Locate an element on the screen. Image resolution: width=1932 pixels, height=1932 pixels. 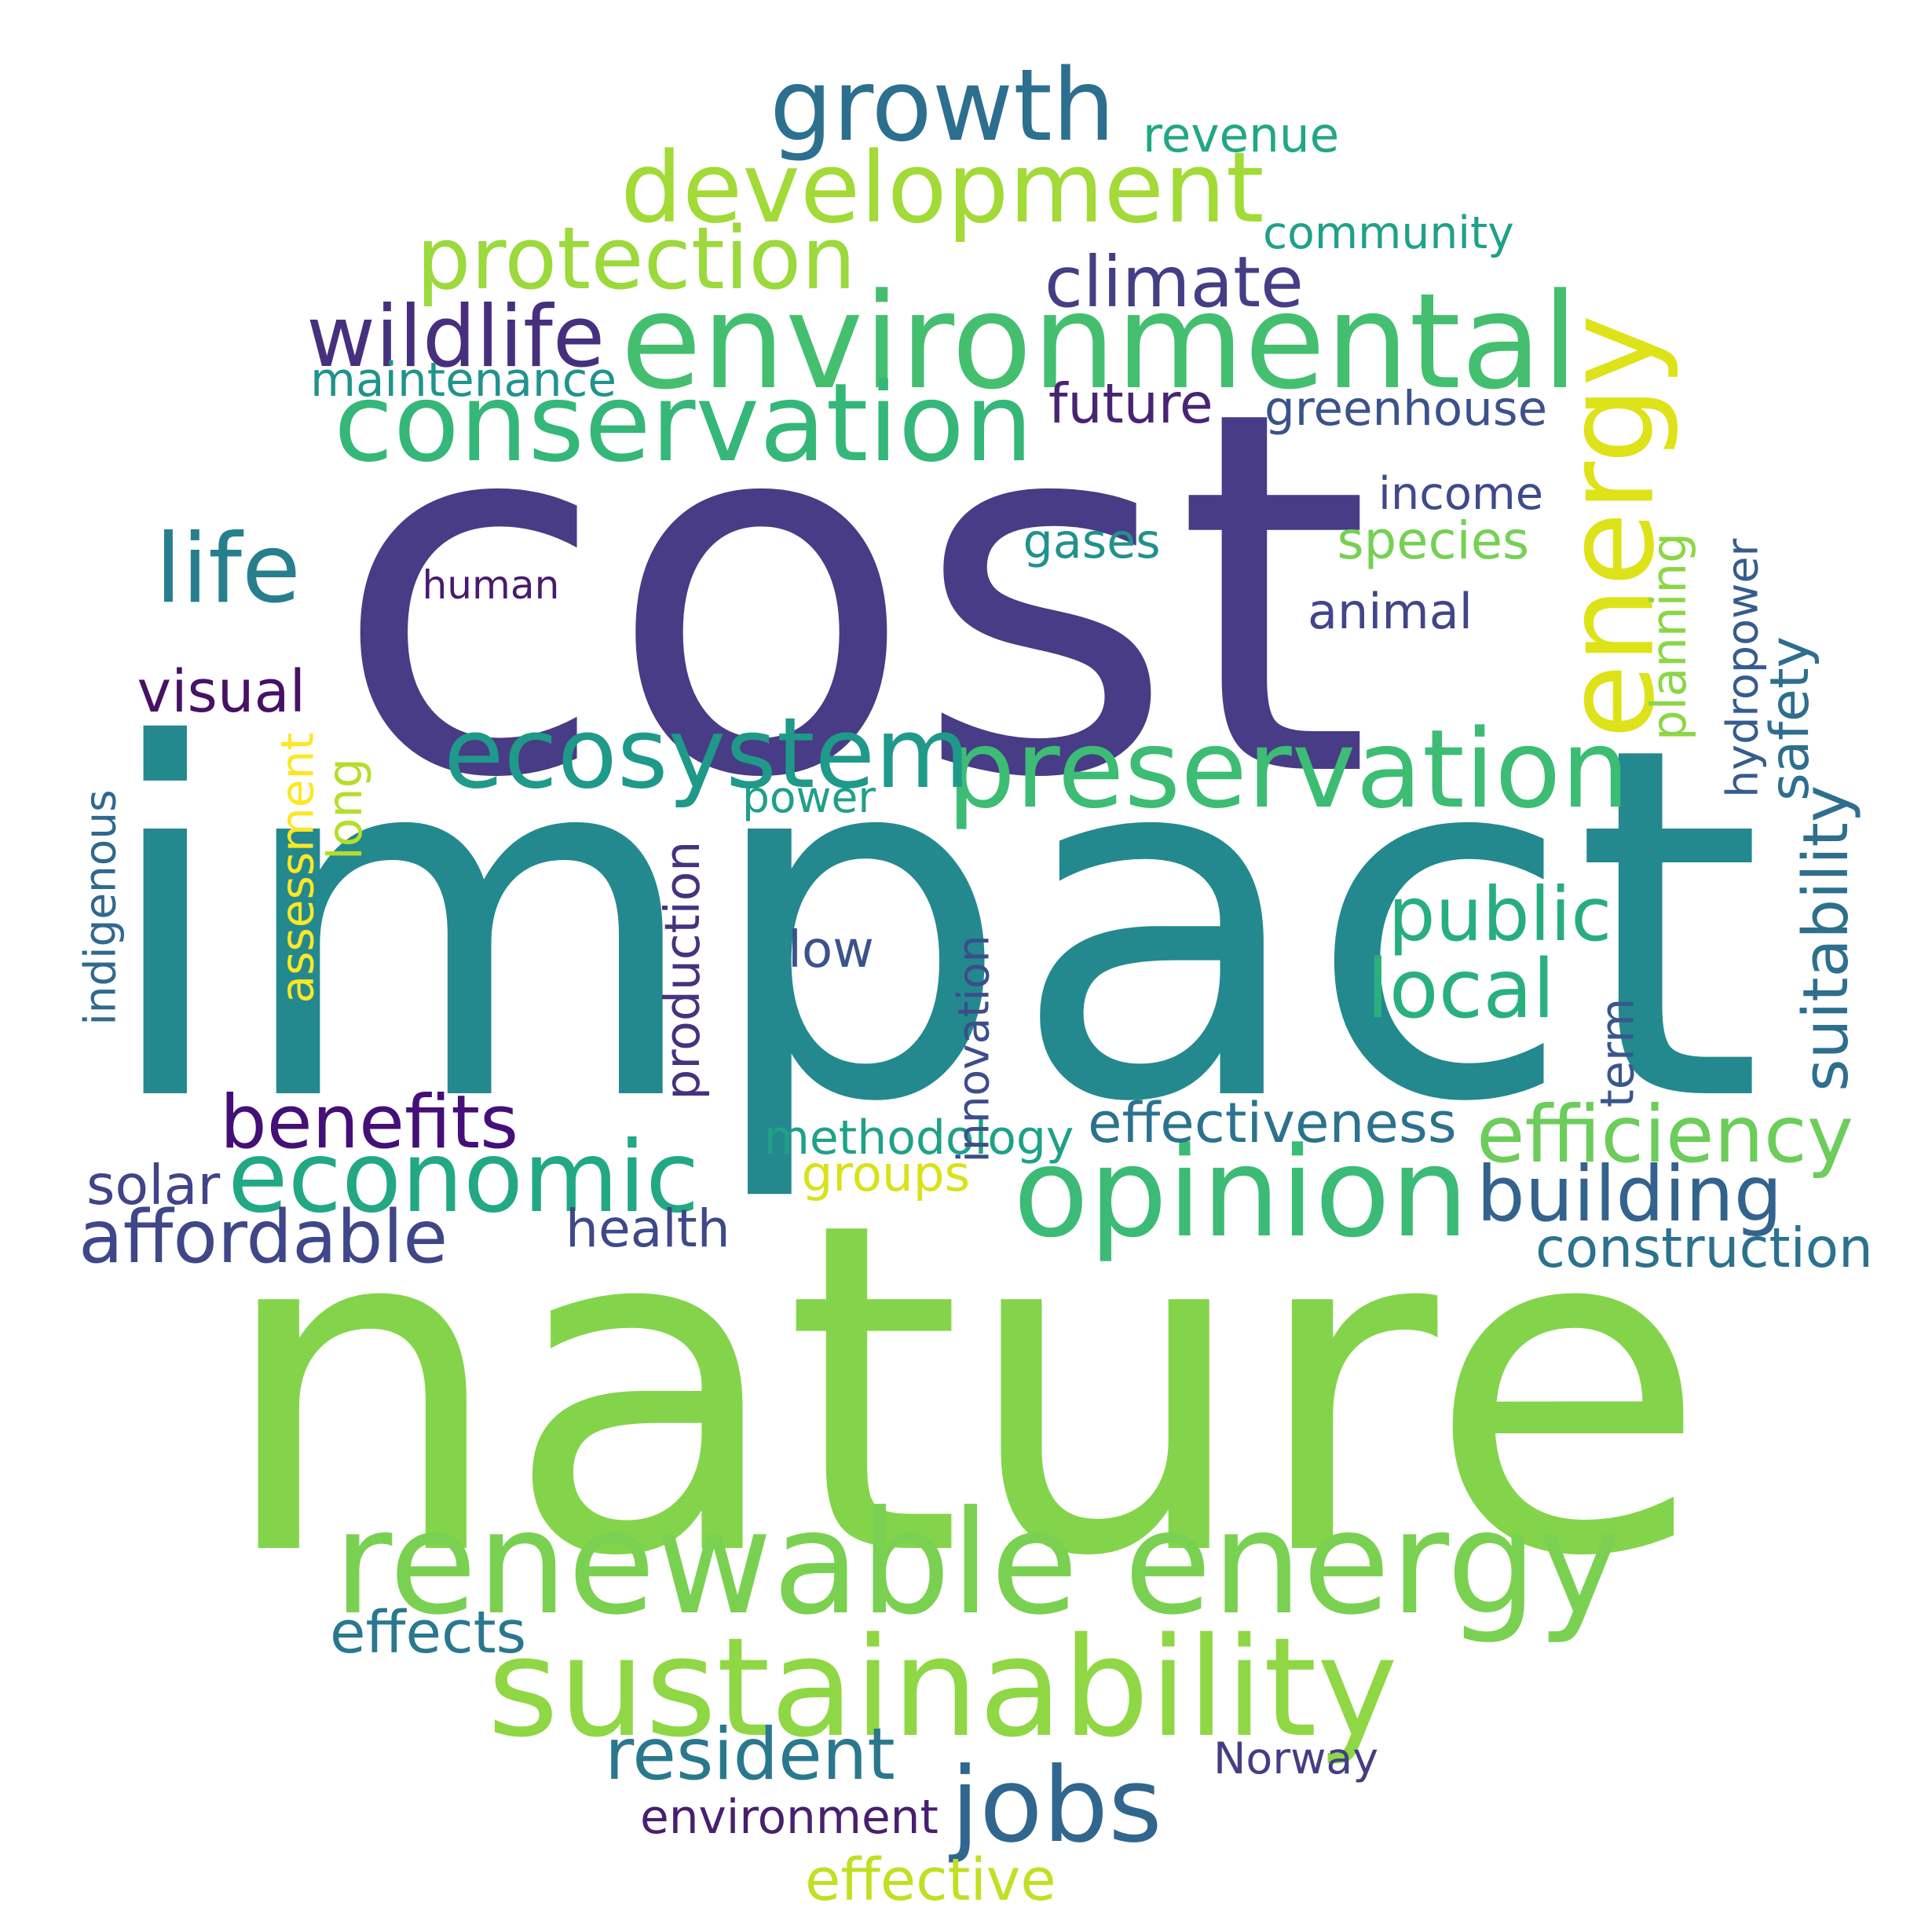
word-jobs: jobs is located at coordinates (1056, 1806).